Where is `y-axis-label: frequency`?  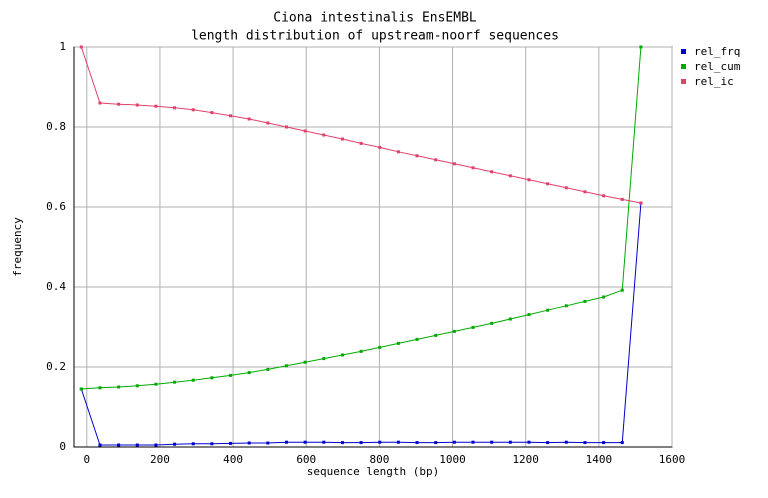 y-axis-label: frequency is located at coordinates (17, 247).